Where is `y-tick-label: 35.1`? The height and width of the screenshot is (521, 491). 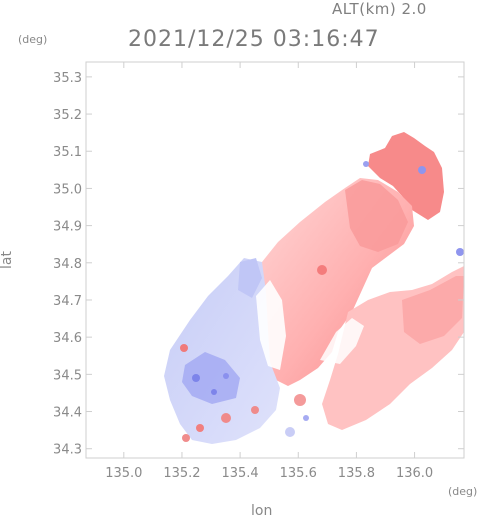 y-tick-label: 35.1 is located at coordinates (67, 152).